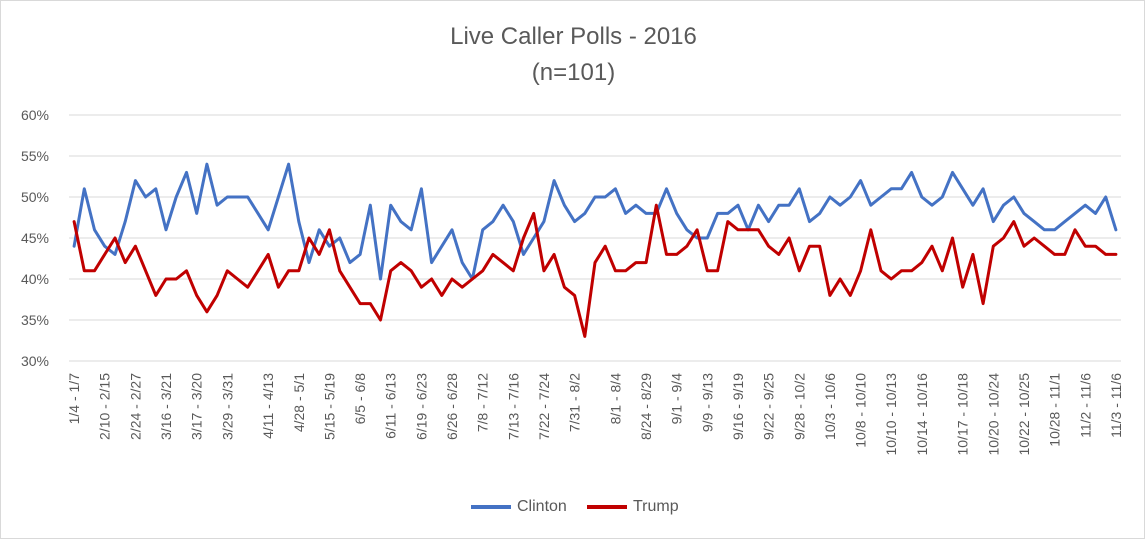 The height and width of the screenshot is (540, 1145). I want to click on x-tick-label: 6/26 - 6/28, so click(452, 406).